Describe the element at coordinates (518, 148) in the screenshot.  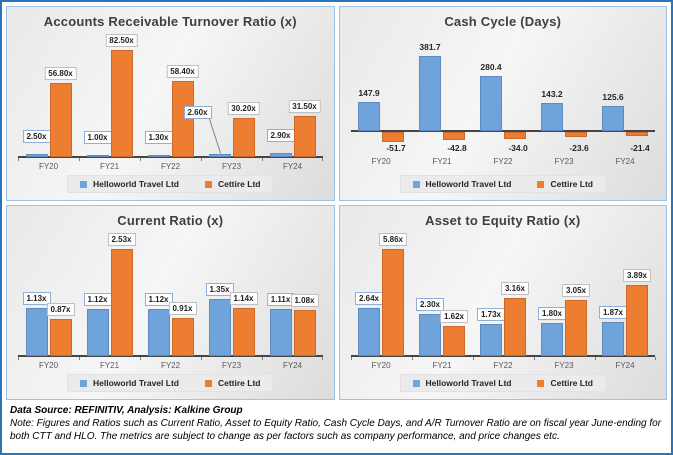
I see `data-label-cettire-fy22: -34.0` at that location.